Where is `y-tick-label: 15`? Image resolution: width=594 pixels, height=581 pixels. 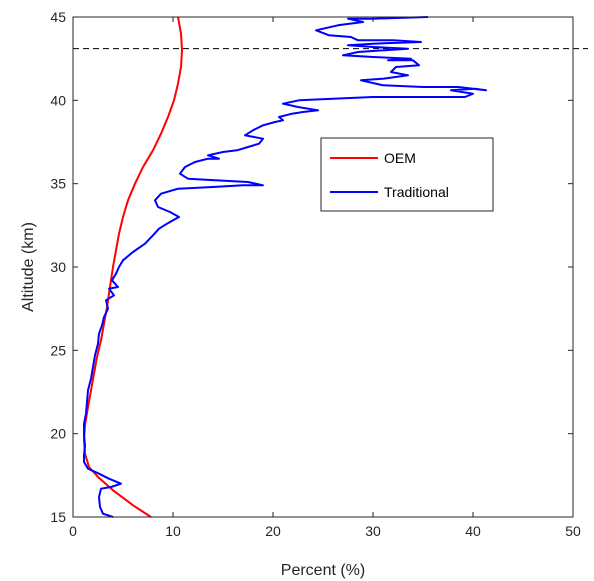
y-tick-label: 15 is located at coordinates (58, 517).